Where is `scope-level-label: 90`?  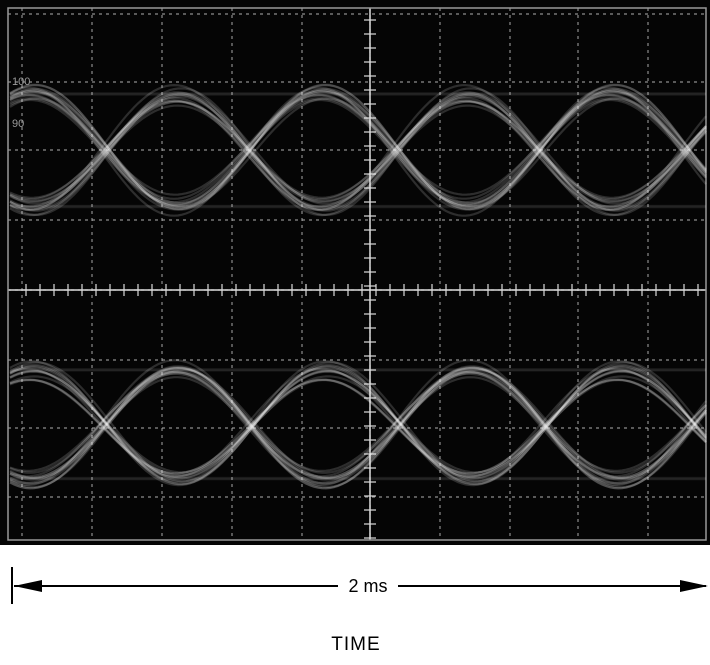 scope-level-label: 90 is located at coordinates (18, 124).